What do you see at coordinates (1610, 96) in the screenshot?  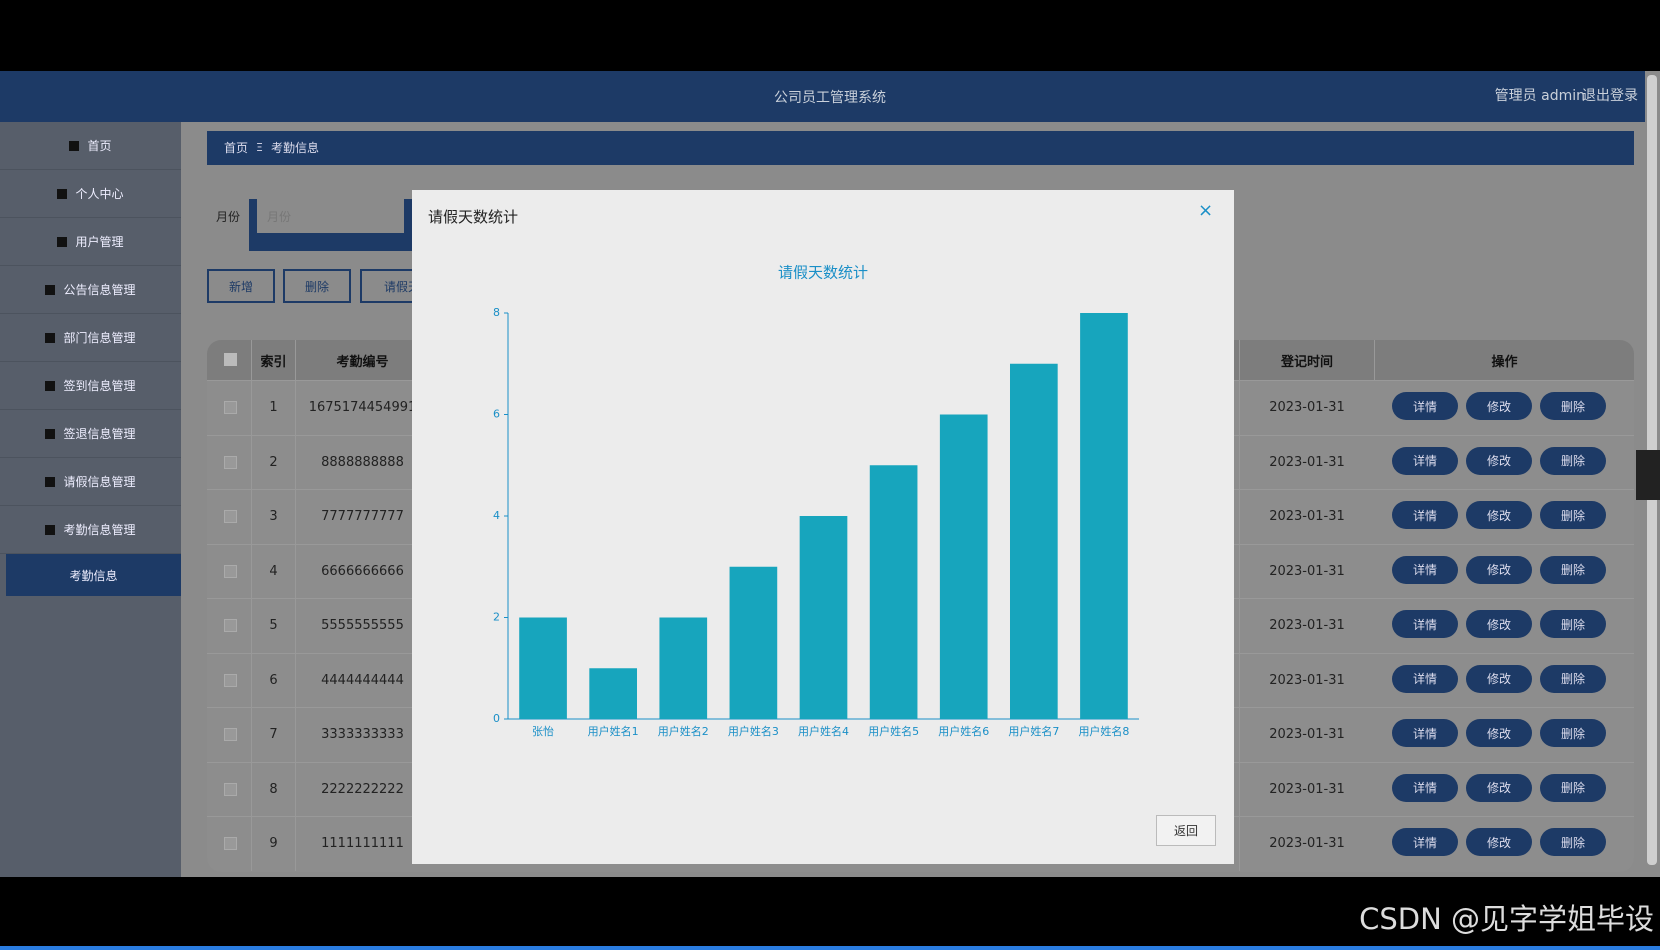 I see `logout: 退出登录` at bounding box center [1610, 96].